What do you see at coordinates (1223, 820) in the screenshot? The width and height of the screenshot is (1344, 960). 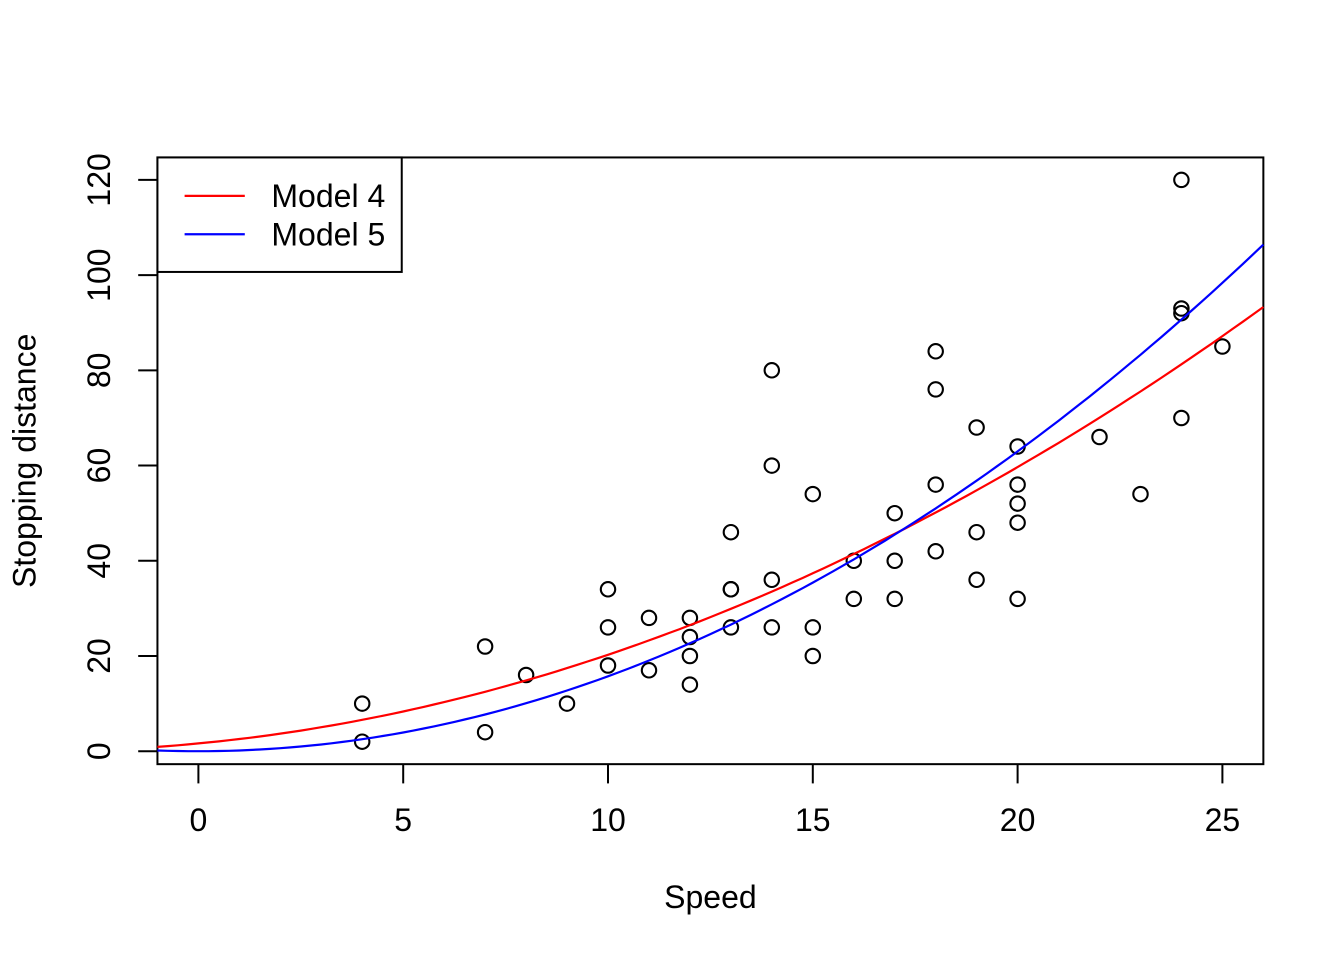 I see `svg-text: 25` at bounding box center [1223, 820].